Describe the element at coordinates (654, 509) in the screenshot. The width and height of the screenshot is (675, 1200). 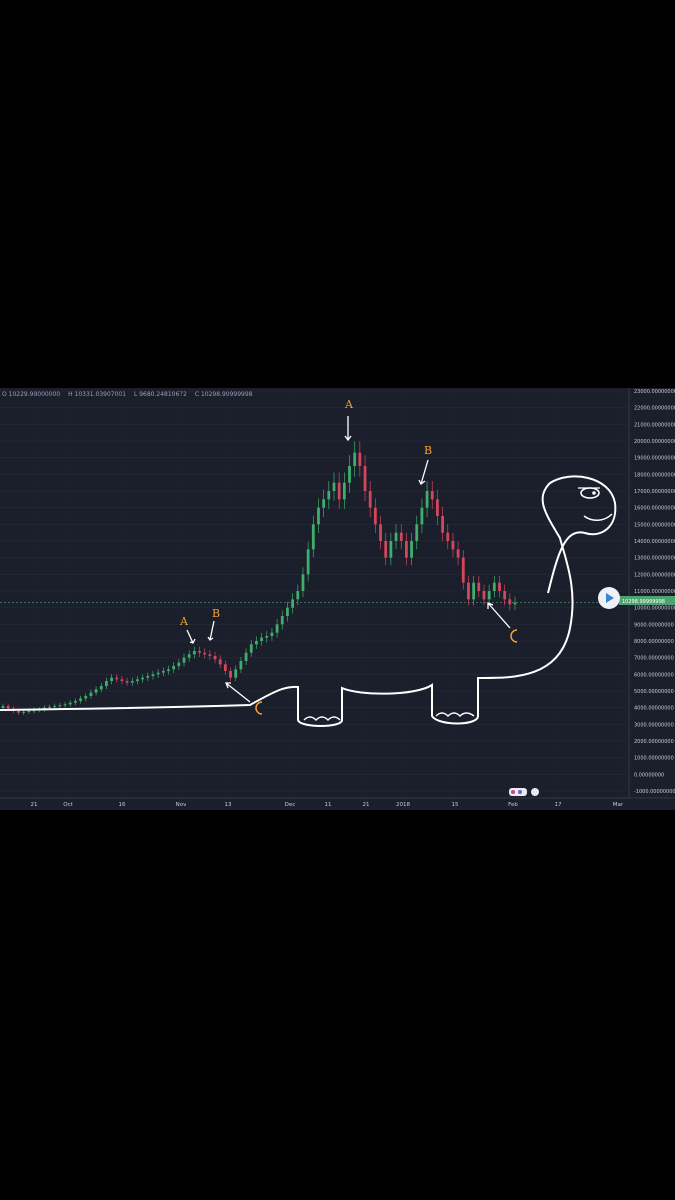
I see `y-tick-label: 16000.00000000` at that location.